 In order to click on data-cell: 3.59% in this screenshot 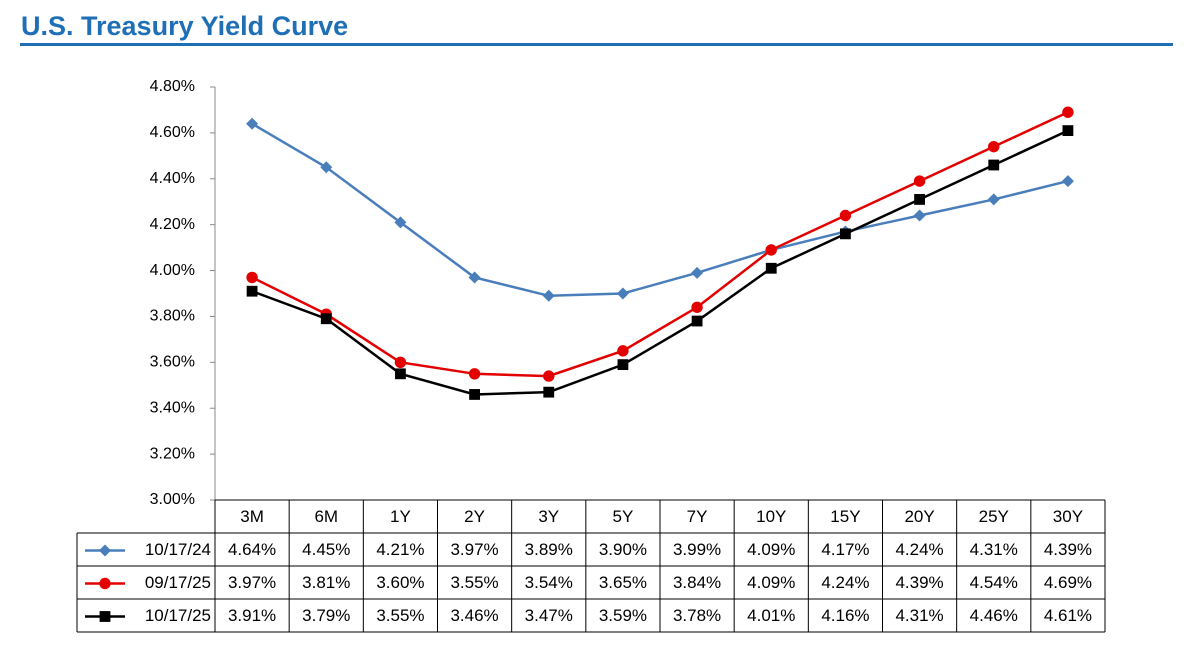, I will do `click(623, 615)`.